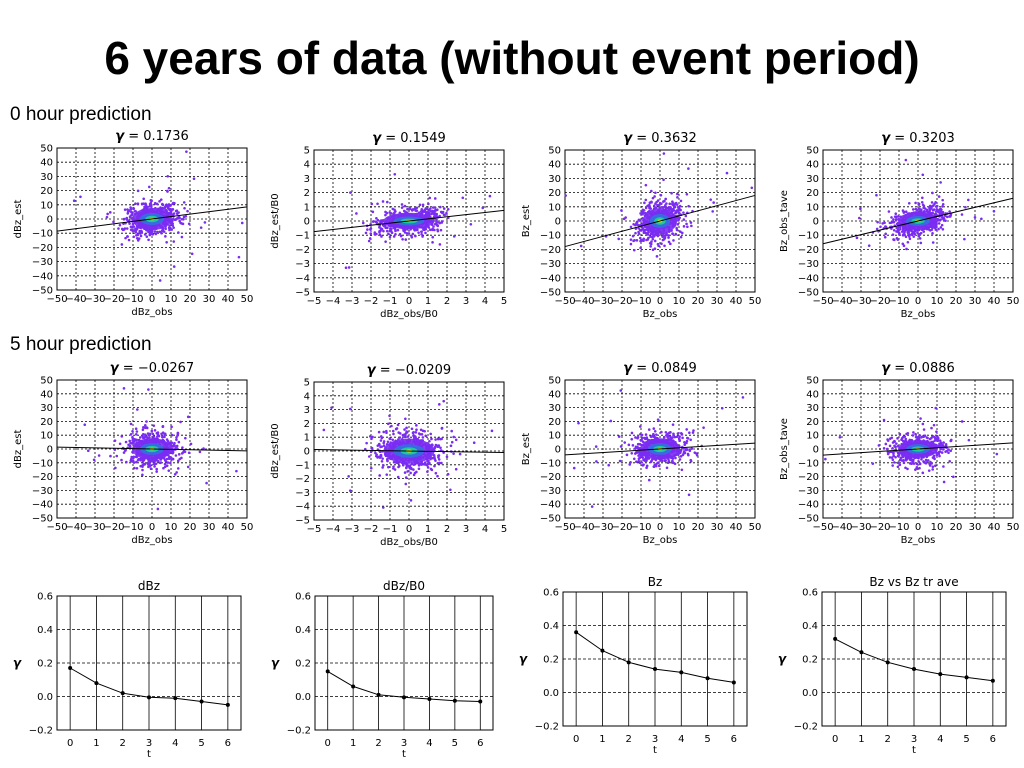 The width and height of the screenshot is (1024, 768). I want to click on x-tick-label: −2, so click(371, 301).